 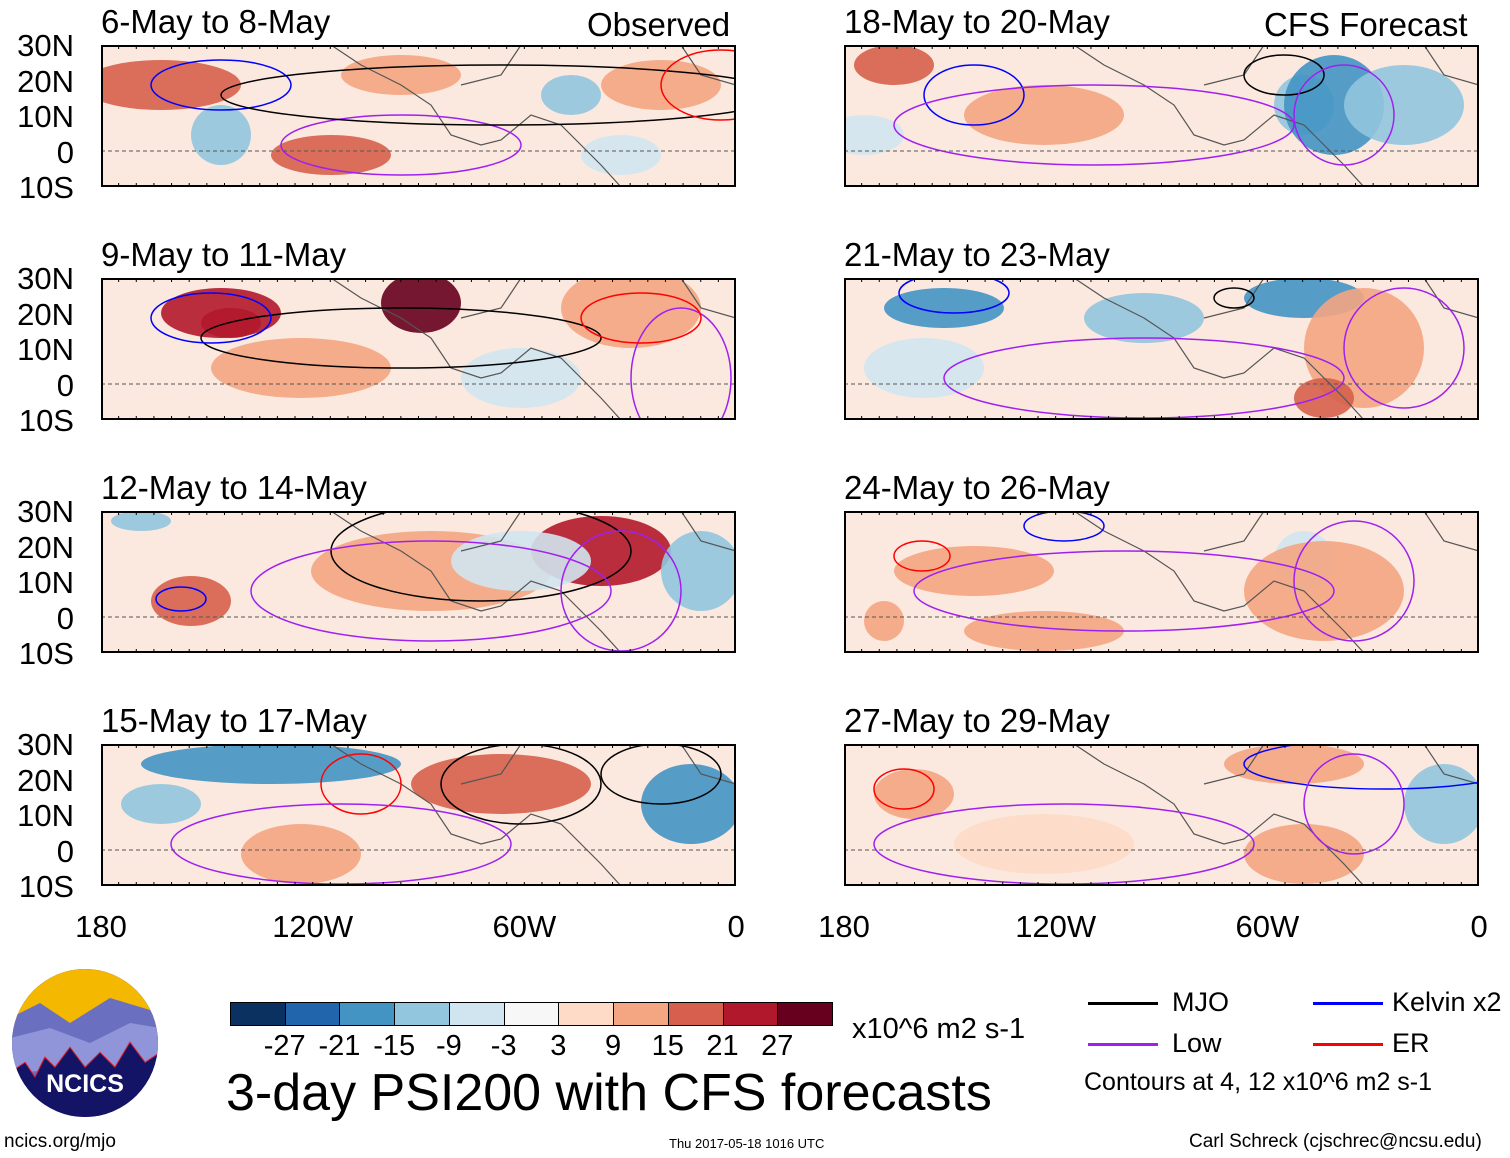 What do you see at coordinates (85, 1084) in the screenshot?
I see `logo-text: NCICS` at bounding box center [85, 1084].